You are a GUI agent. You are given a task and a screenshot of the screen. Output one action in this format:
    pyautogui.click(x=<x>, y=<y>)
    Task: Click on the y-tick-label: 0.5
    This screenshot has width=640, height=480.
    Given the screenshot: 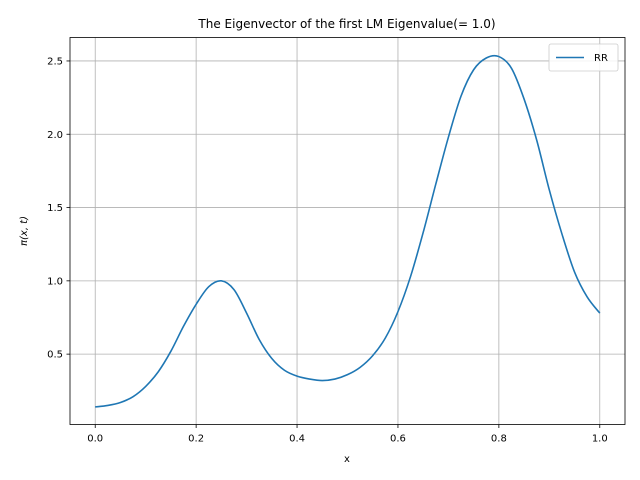 What is the action you would take?
    pyautogui.click(x=55, y=355)
    